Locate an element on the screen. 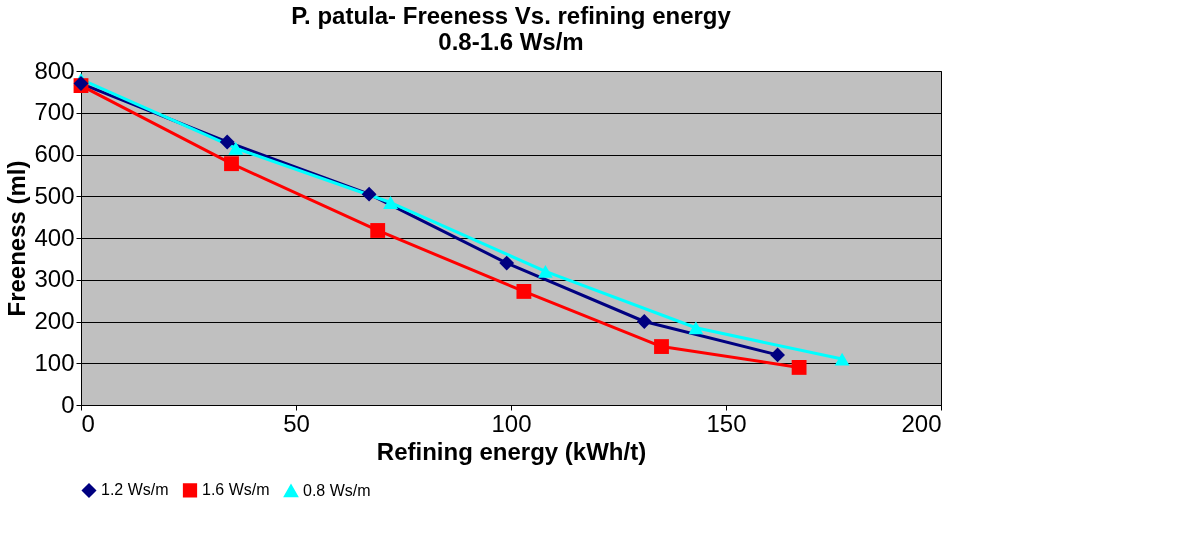  x-tick-label: 150 is located at coordinates (726, 423).